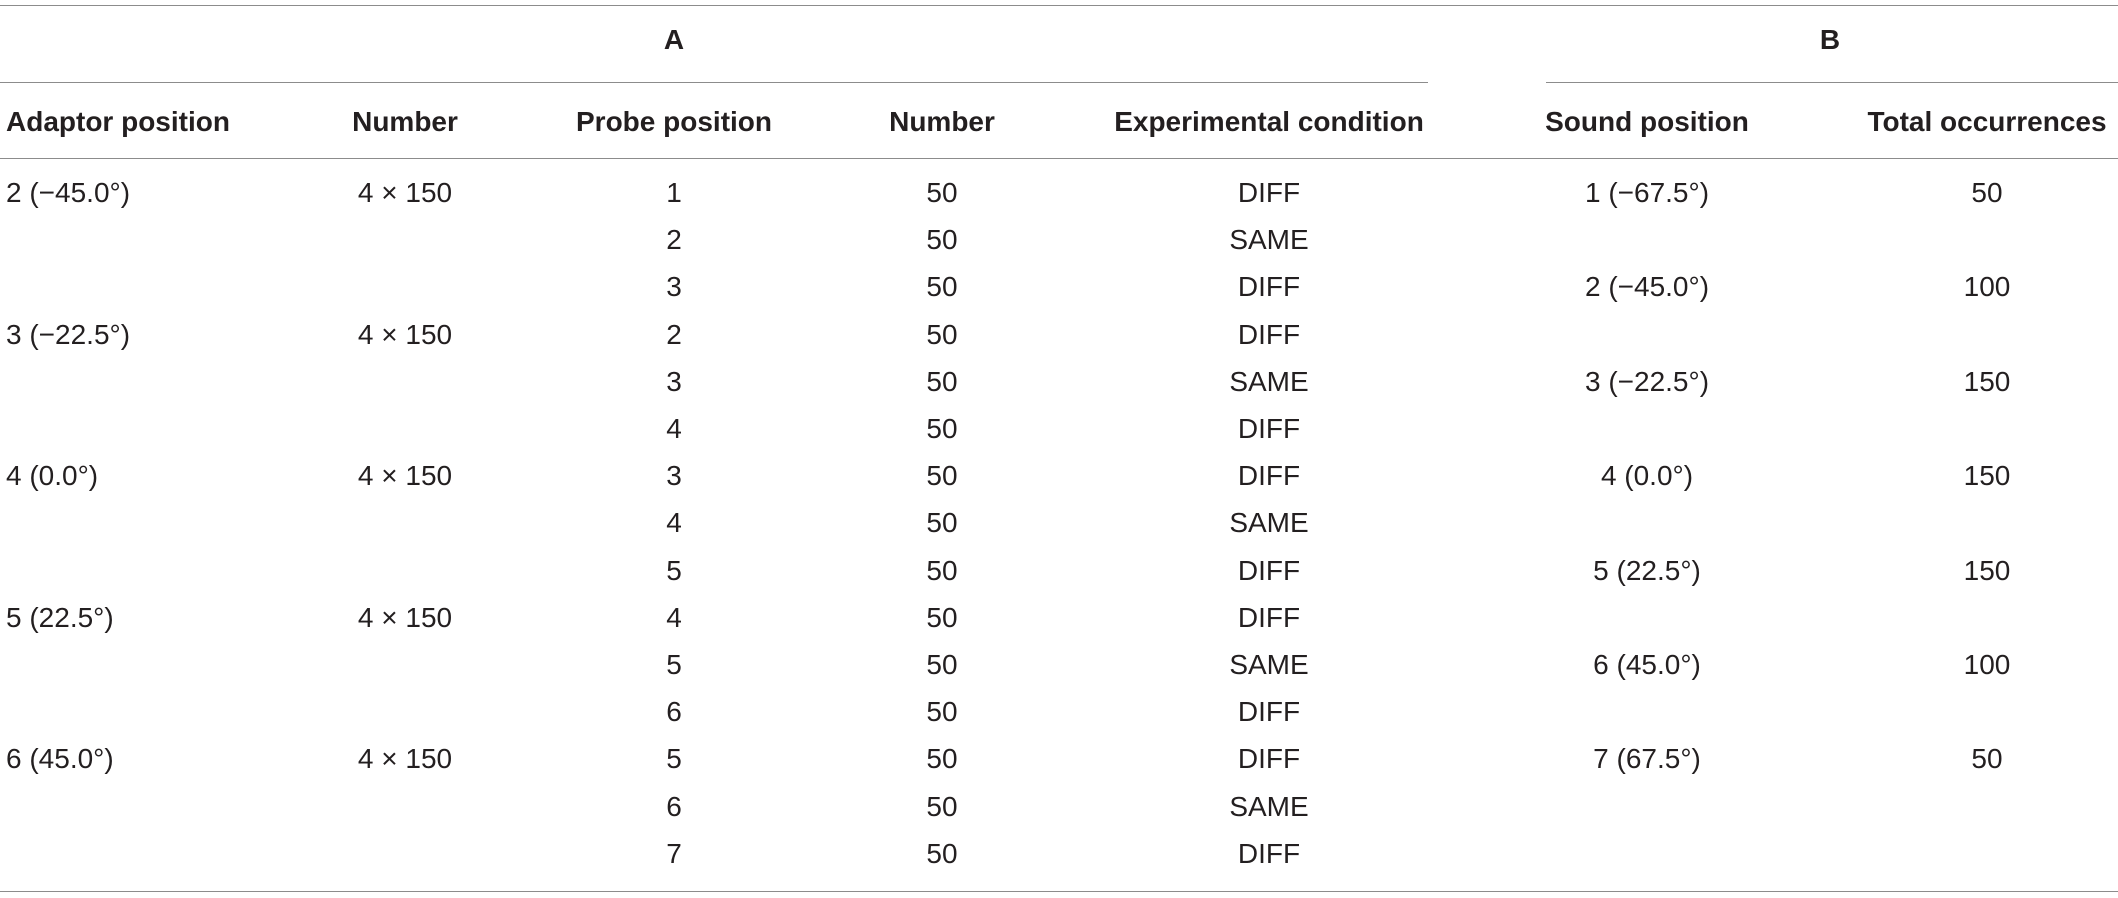 The width and height of the screenshot is (2118, 898). I want to click on sound-position-cell: 7 (67.5°), so click(1647, 759).